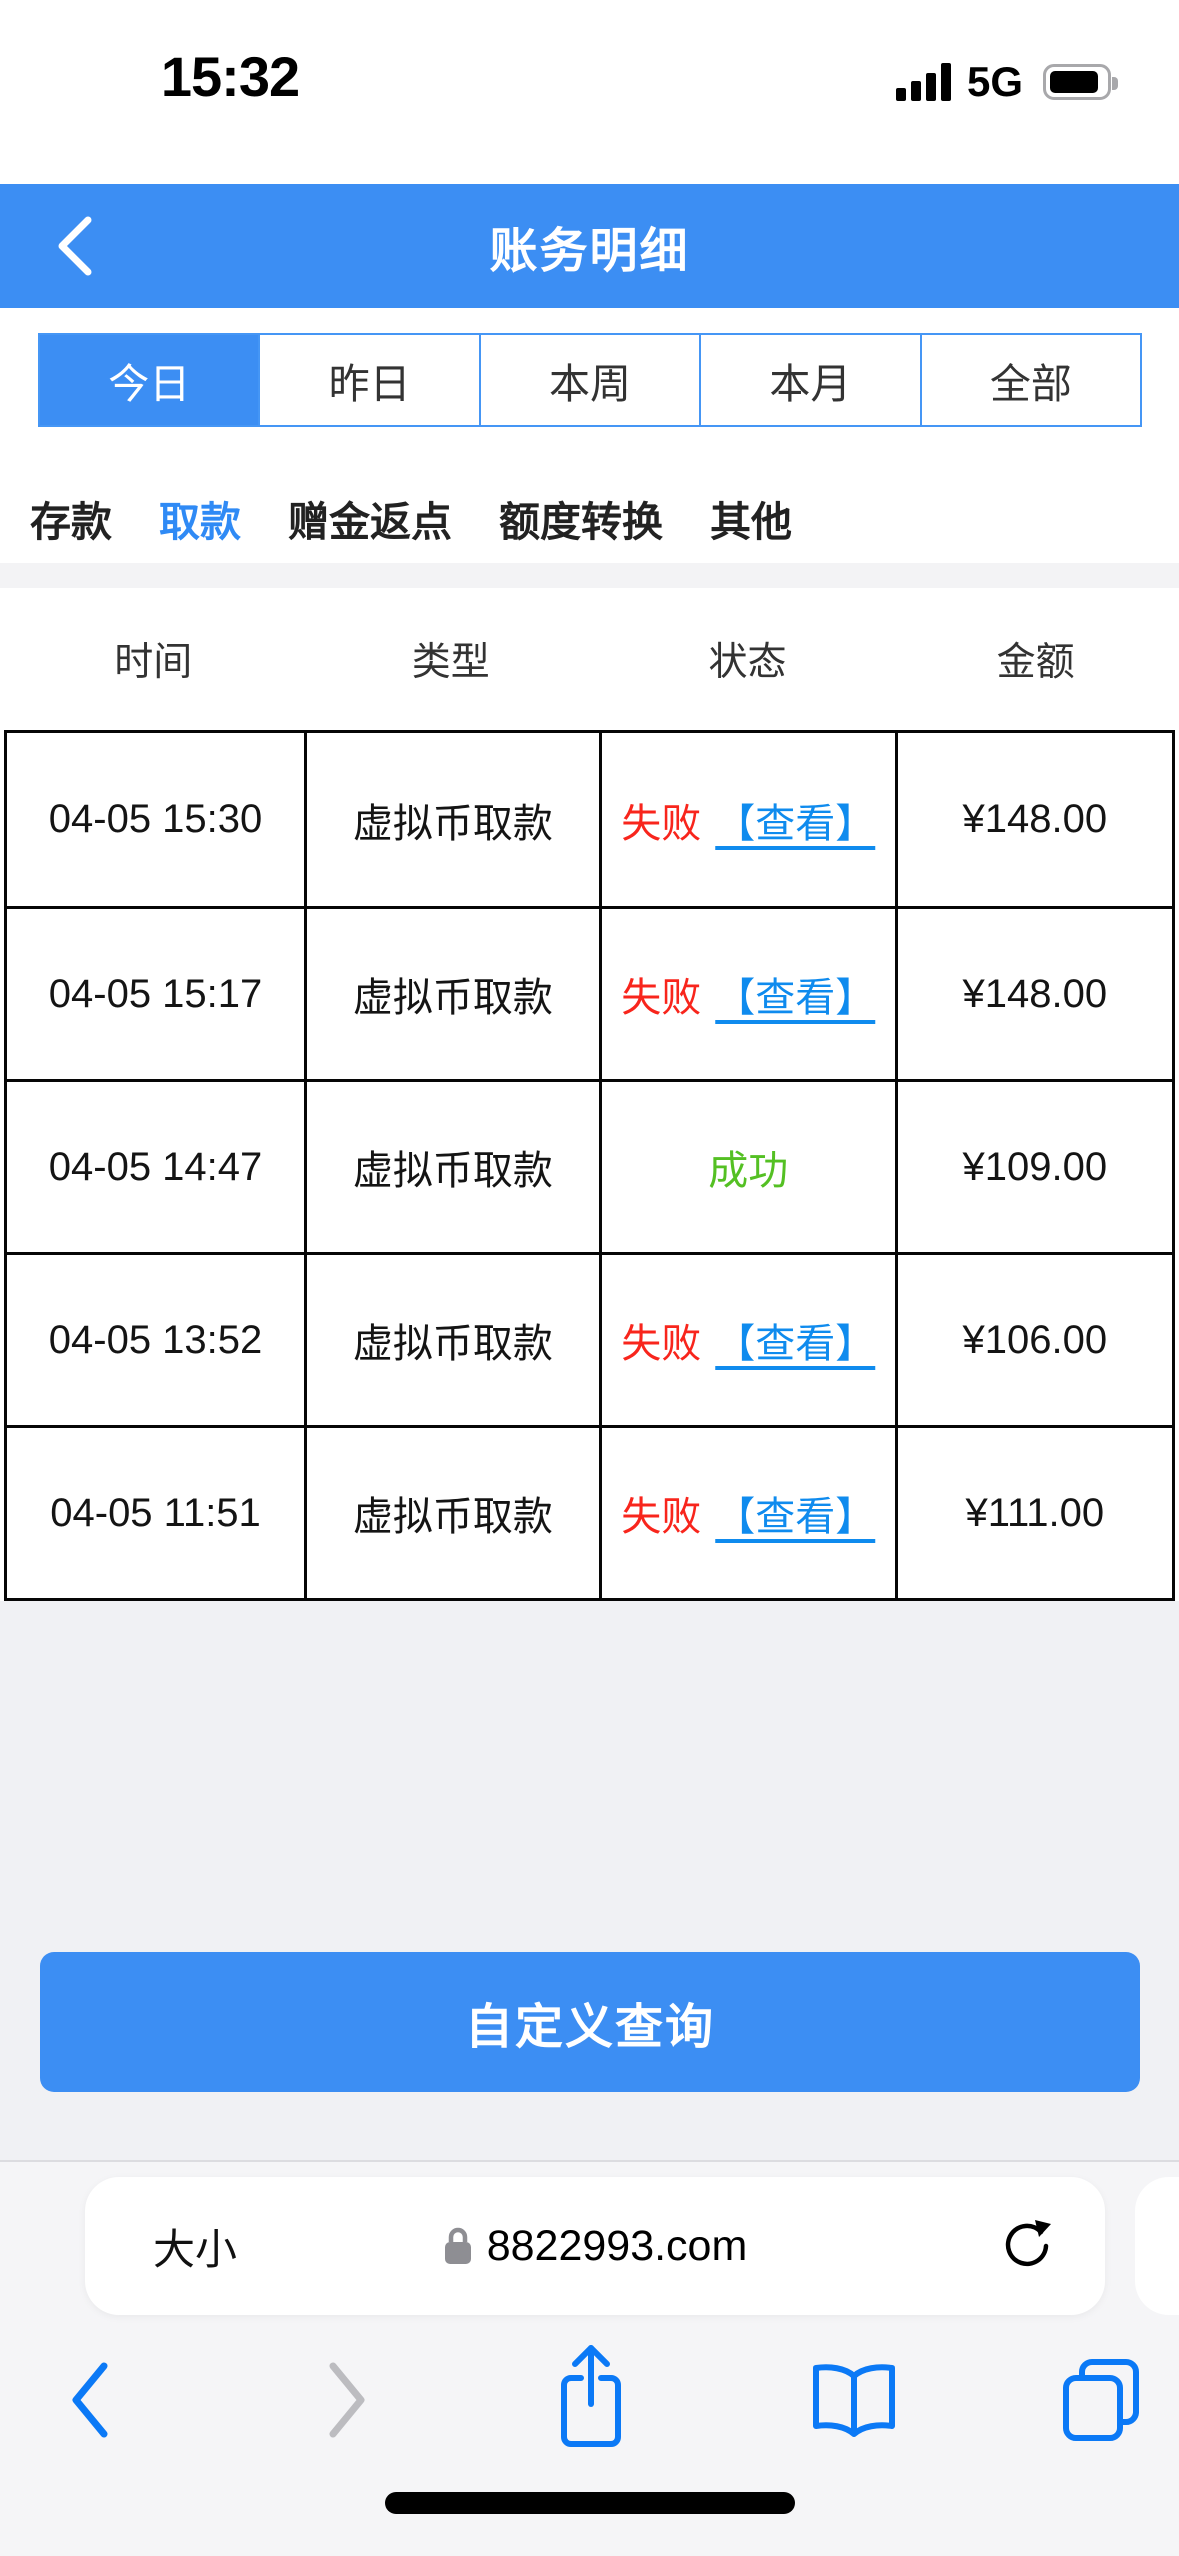 The width and height of the screenshot is (1179, 2556). I want to click on period-tabs: 今日 昨日 本周 本月 全部, so click(590, 380).